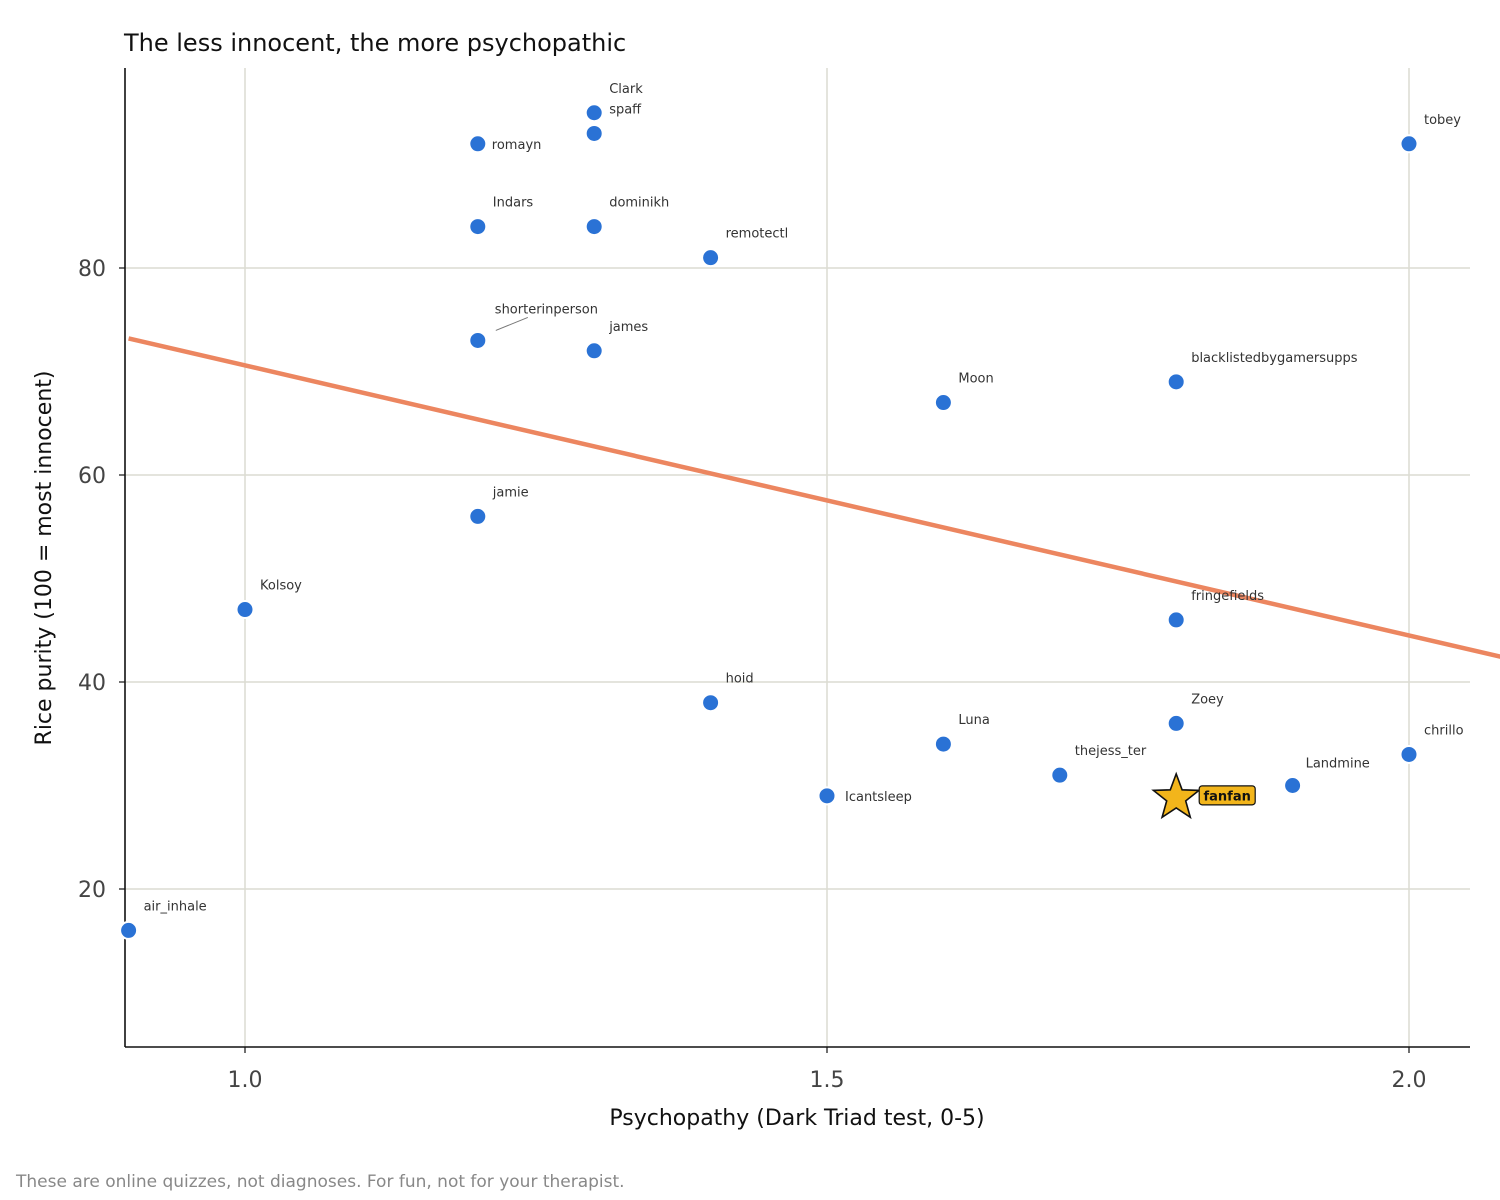 The image size is (1500, 1200). I want to click on point-label: Moon, so click(975, 379).